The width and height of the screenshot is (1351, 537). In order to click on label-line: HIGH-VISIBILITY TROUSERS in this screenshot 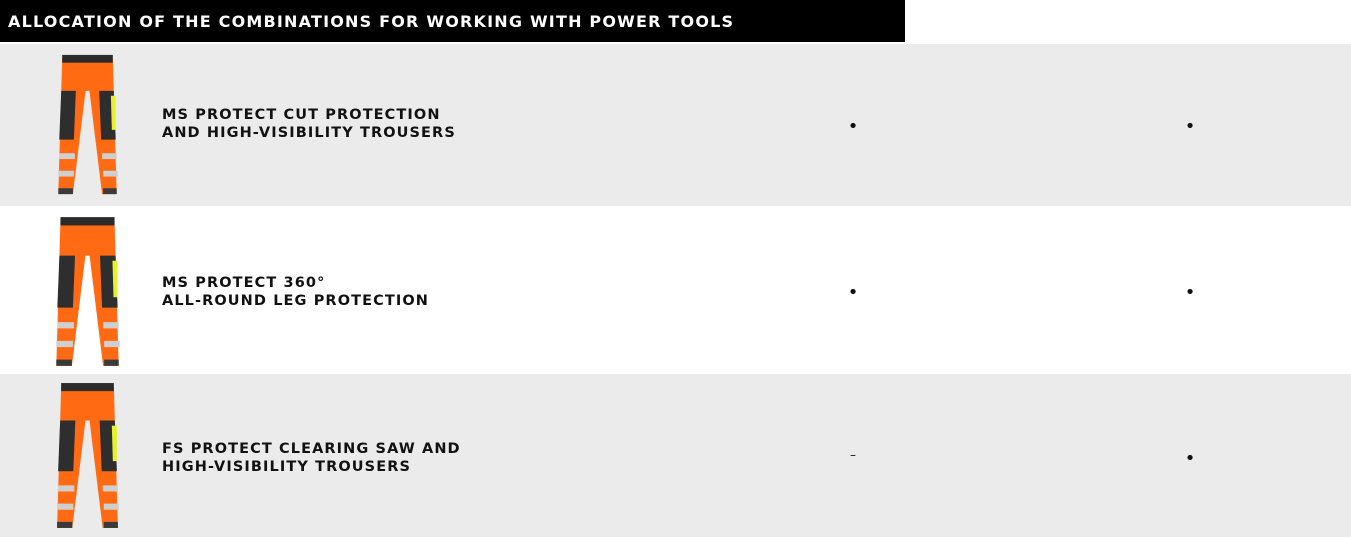, I will do `click(287, 467)`.